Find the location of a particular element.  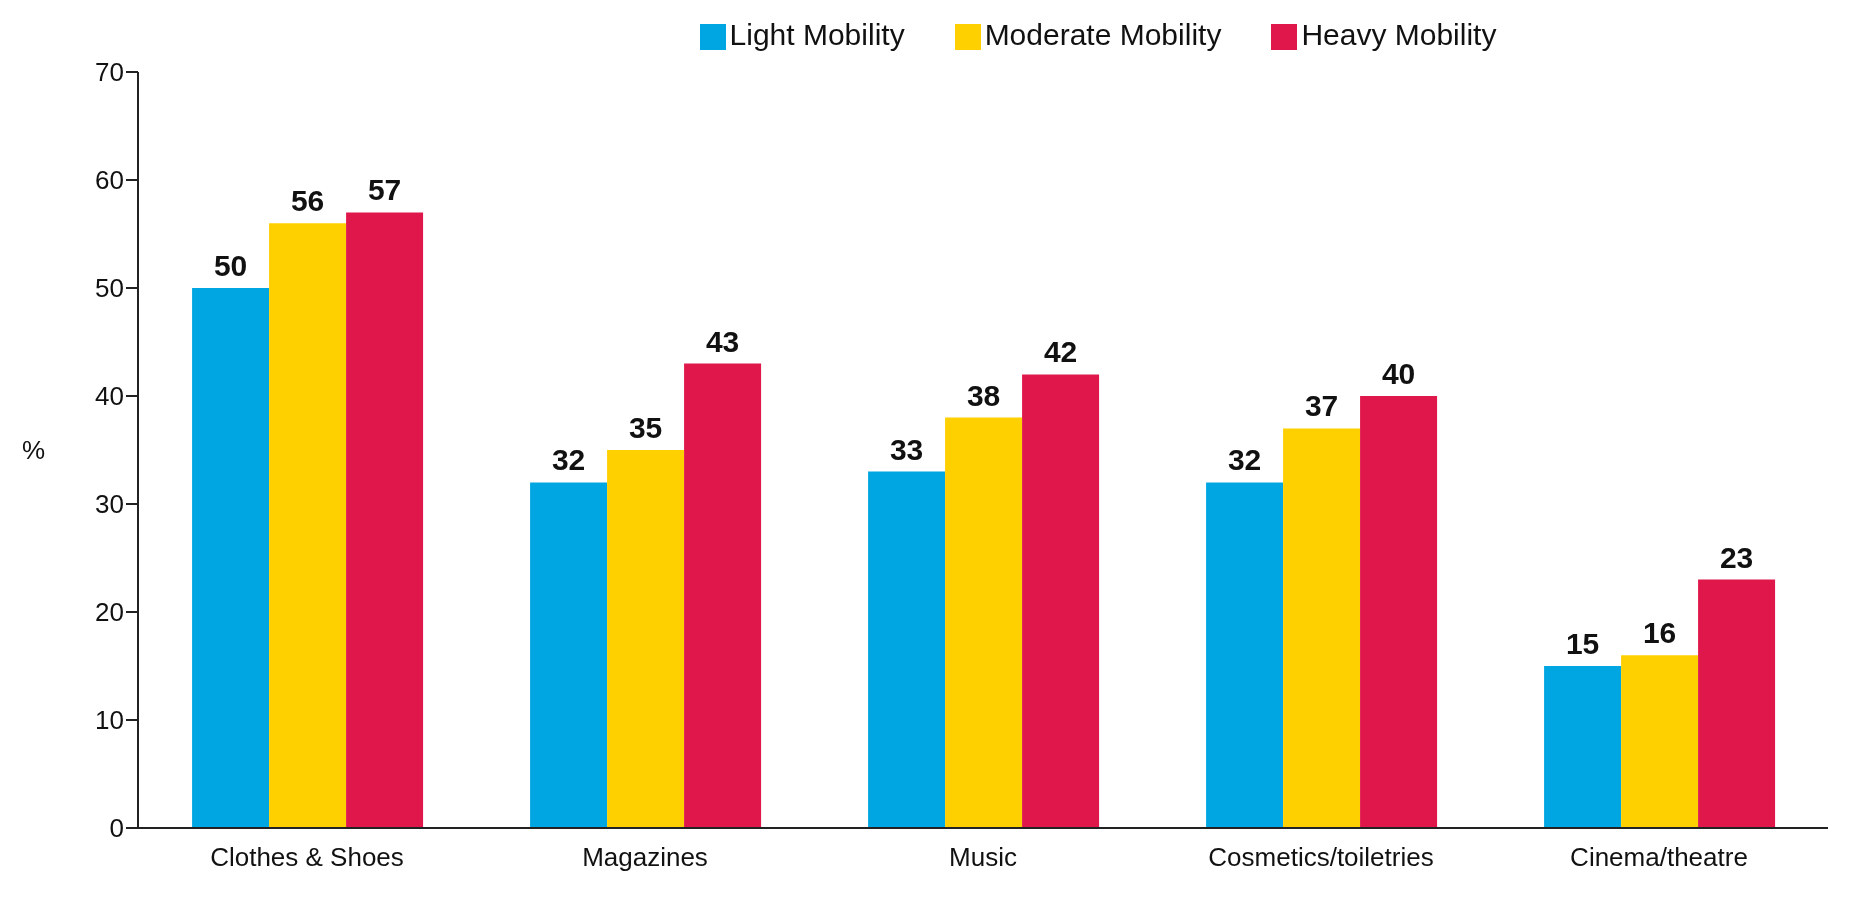

y-tick-label: 70 is located at coordinates (109, 72).